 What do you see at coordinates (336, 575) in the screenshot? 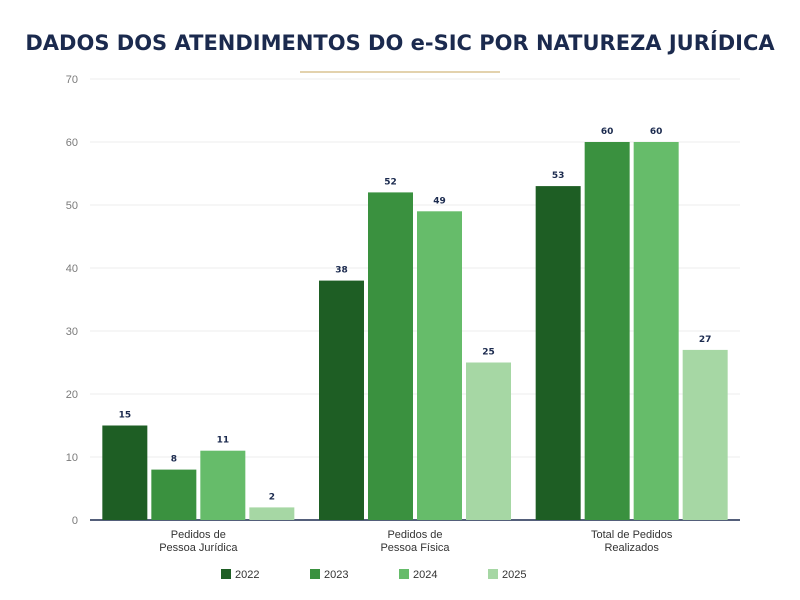
I see `legend-label: 2023` at bounding box center [336, 575].